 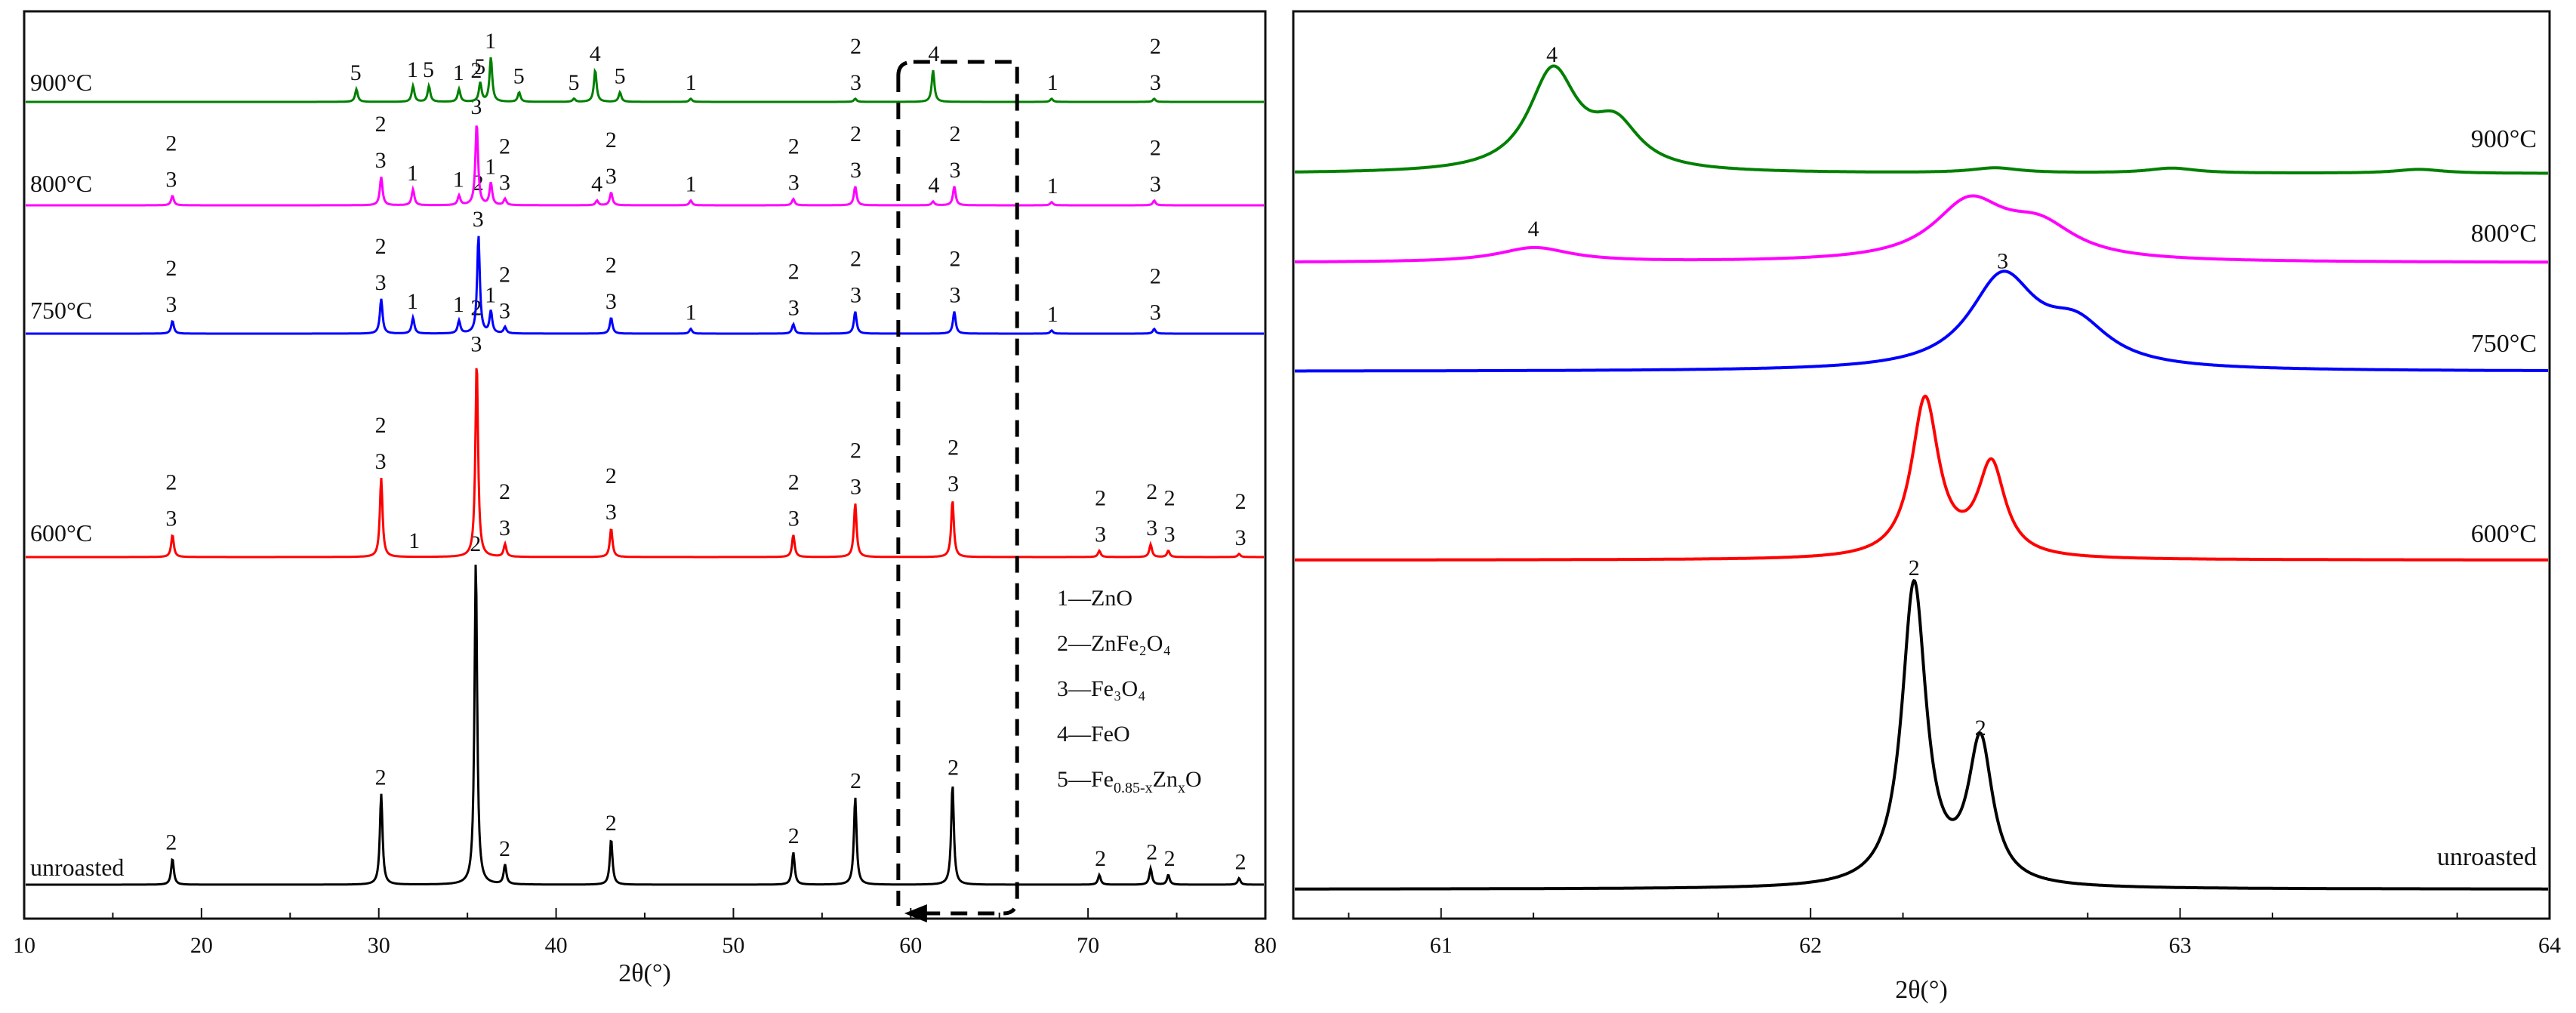 I want to click on zoom-x-tick-label: 62, so click(x=1810, y=945).